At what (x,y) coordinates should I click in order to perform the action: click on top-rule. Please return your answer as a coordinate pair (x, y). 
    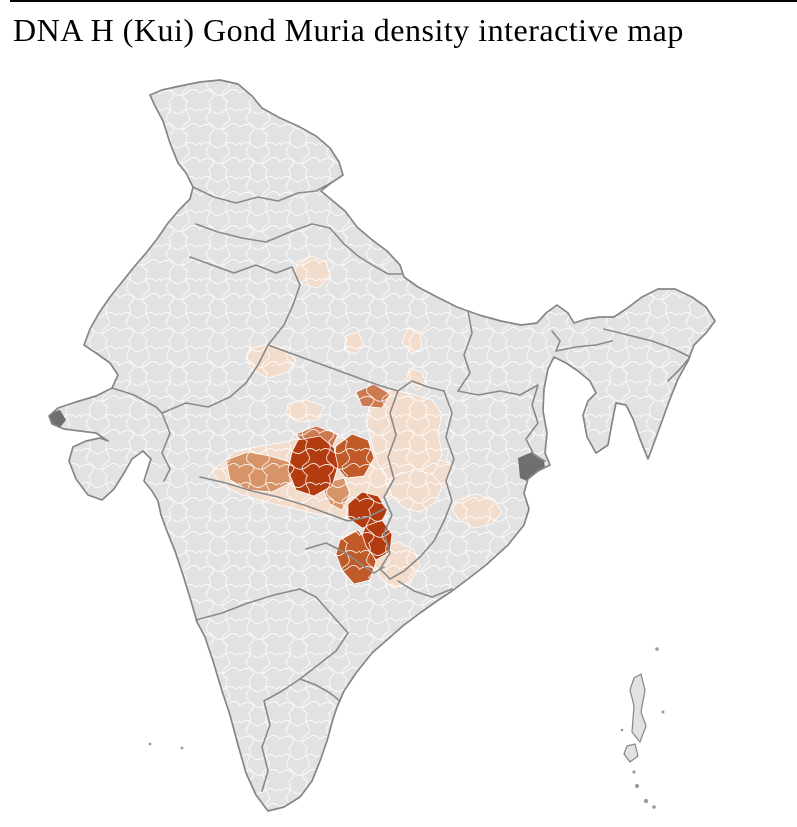
    Looking at the image, I should click on (403, 1).